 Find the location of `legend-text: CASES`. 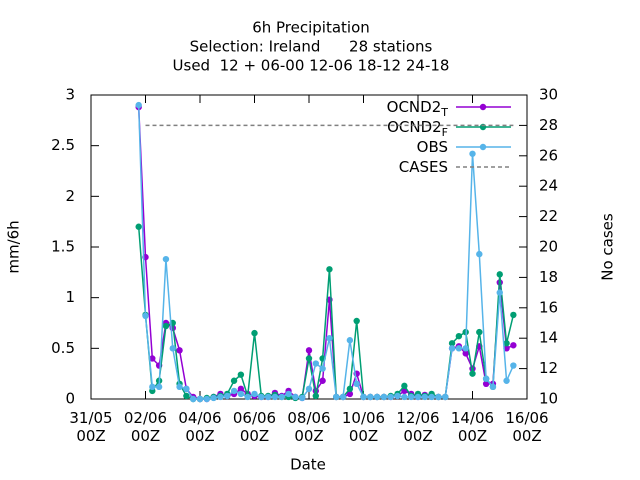

legend-text: CASES is located at coordinates (423, 167).